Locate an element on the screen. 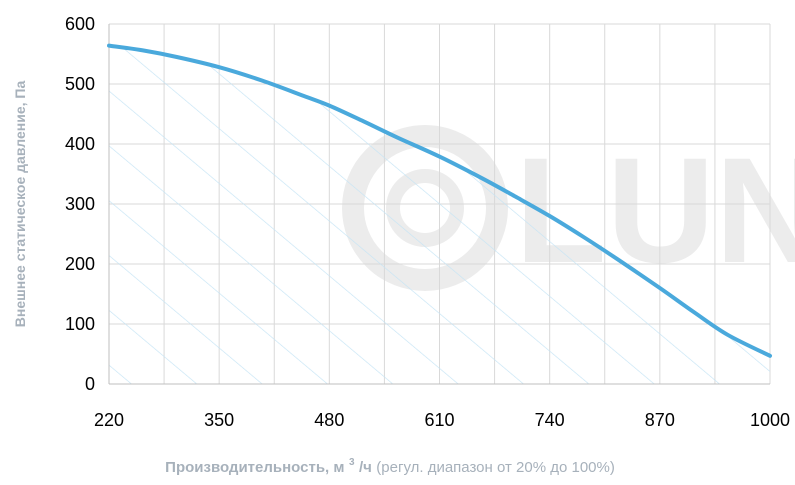 This screenshot has width=795, height=485. y-tick-label: 300 is located at coordinates (80, 204).